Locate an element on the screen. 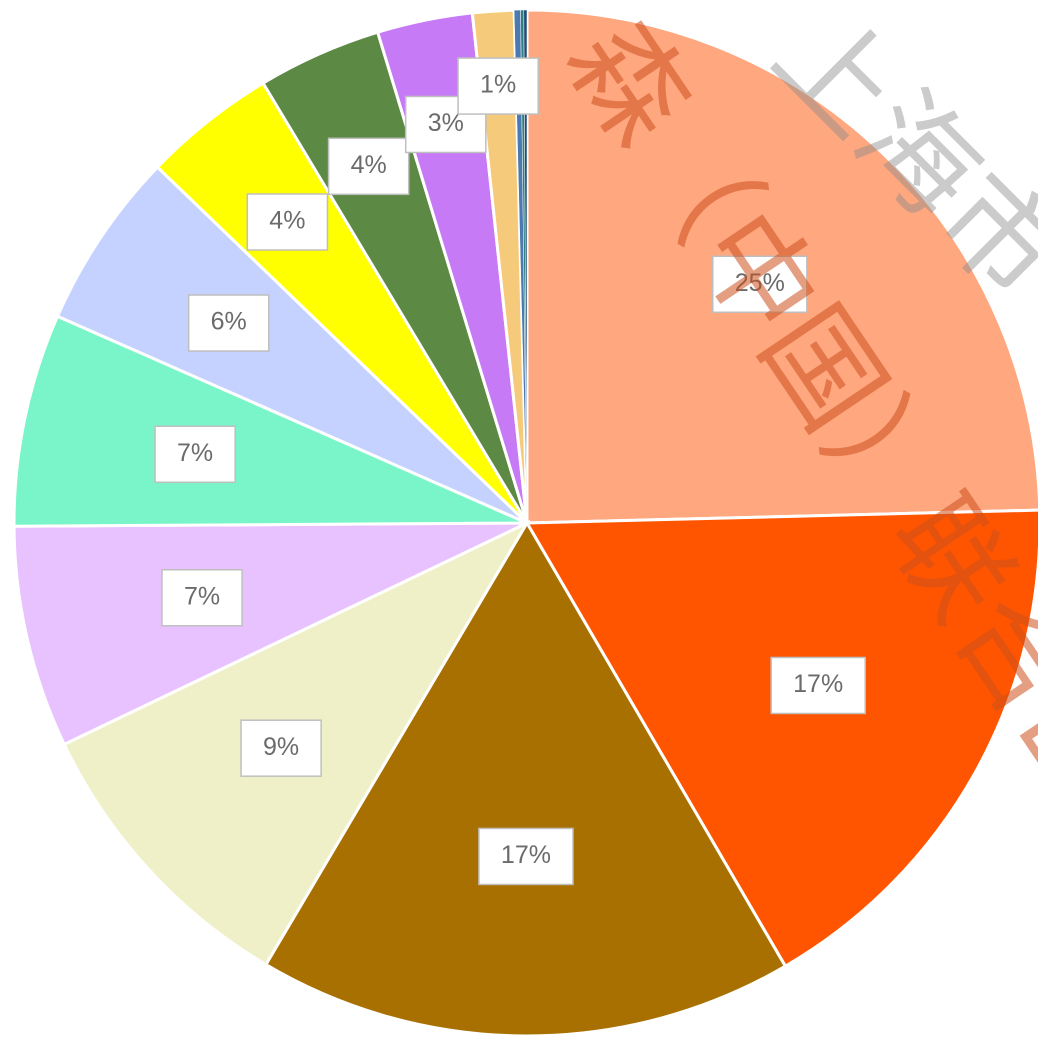  data-label: 1% is located at coordinates (498, 85).